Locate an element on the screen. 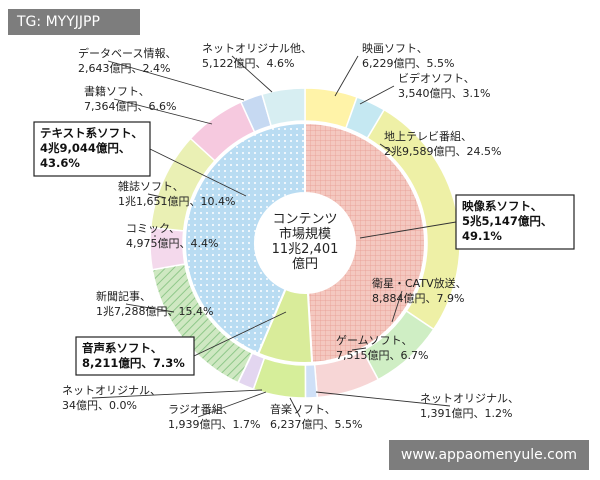  outer-label-text: 書籍ソフト、 is located at coordinates (117, 91).